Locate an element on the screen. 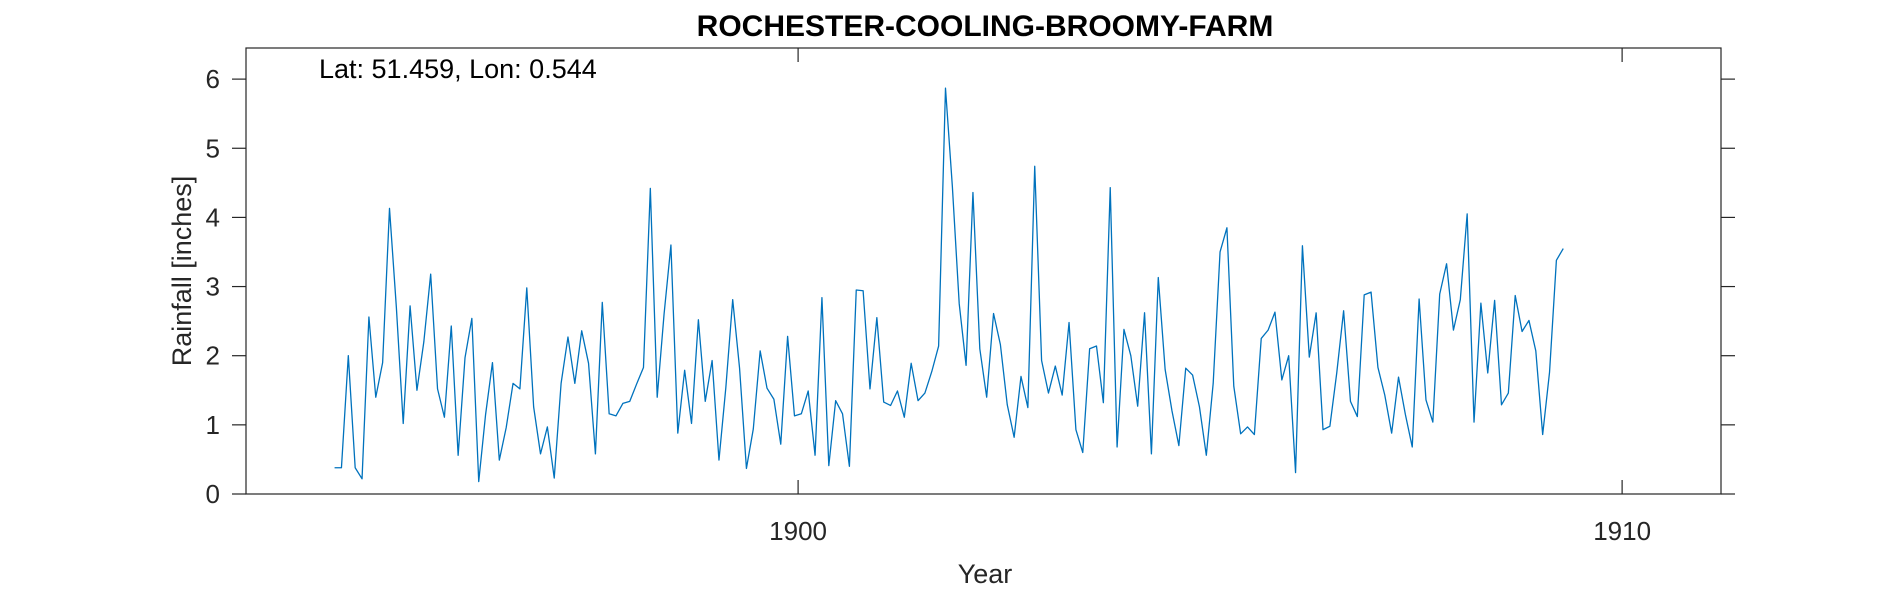  location-annotation: Lat: 51.459, Lon: 0.544 is located at coordinates (458, 69).